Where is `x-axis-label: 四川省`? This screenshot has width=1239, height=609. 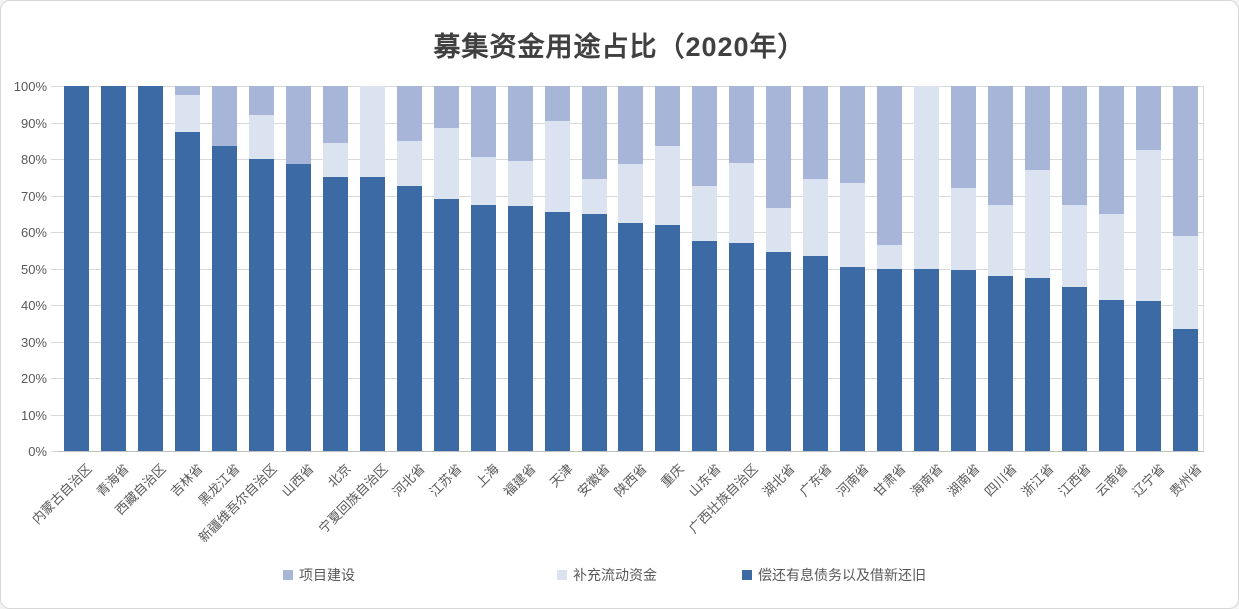
x-axis-label: 四川省 is located at coordinates (1000, 480).